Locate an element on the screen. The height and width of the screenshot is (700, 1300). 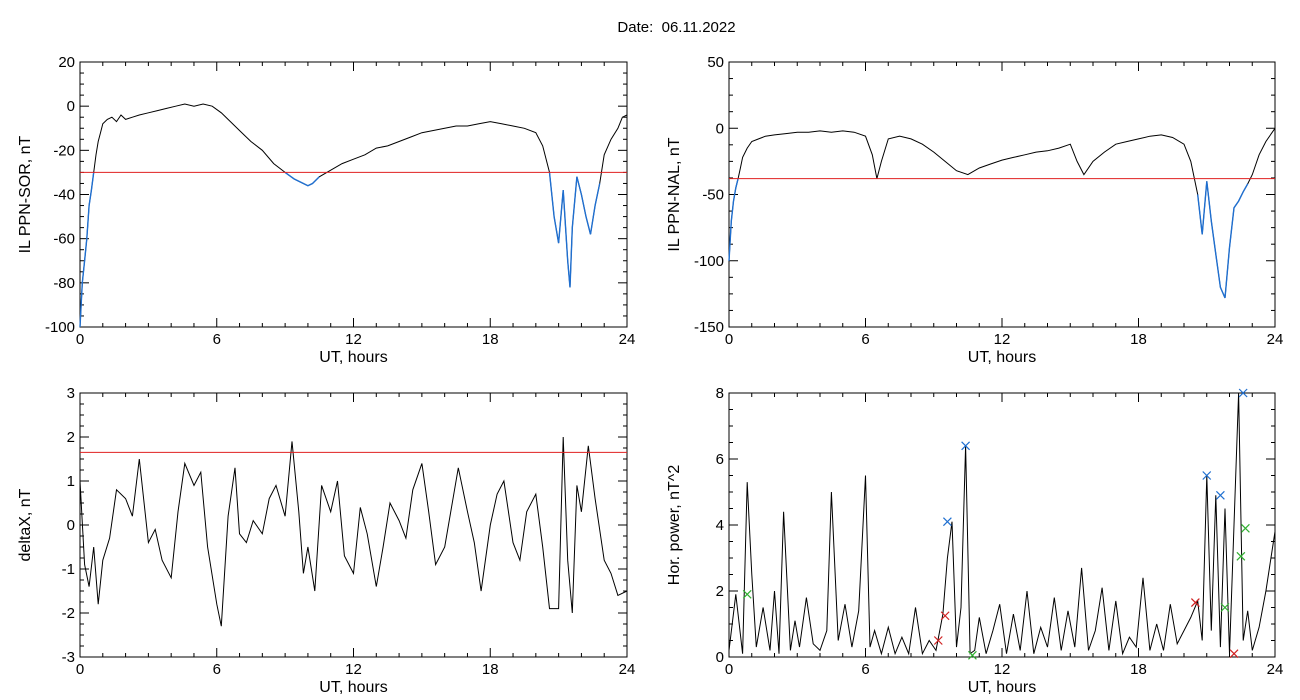
series-line-deltax is located at coordinates (353, 531).